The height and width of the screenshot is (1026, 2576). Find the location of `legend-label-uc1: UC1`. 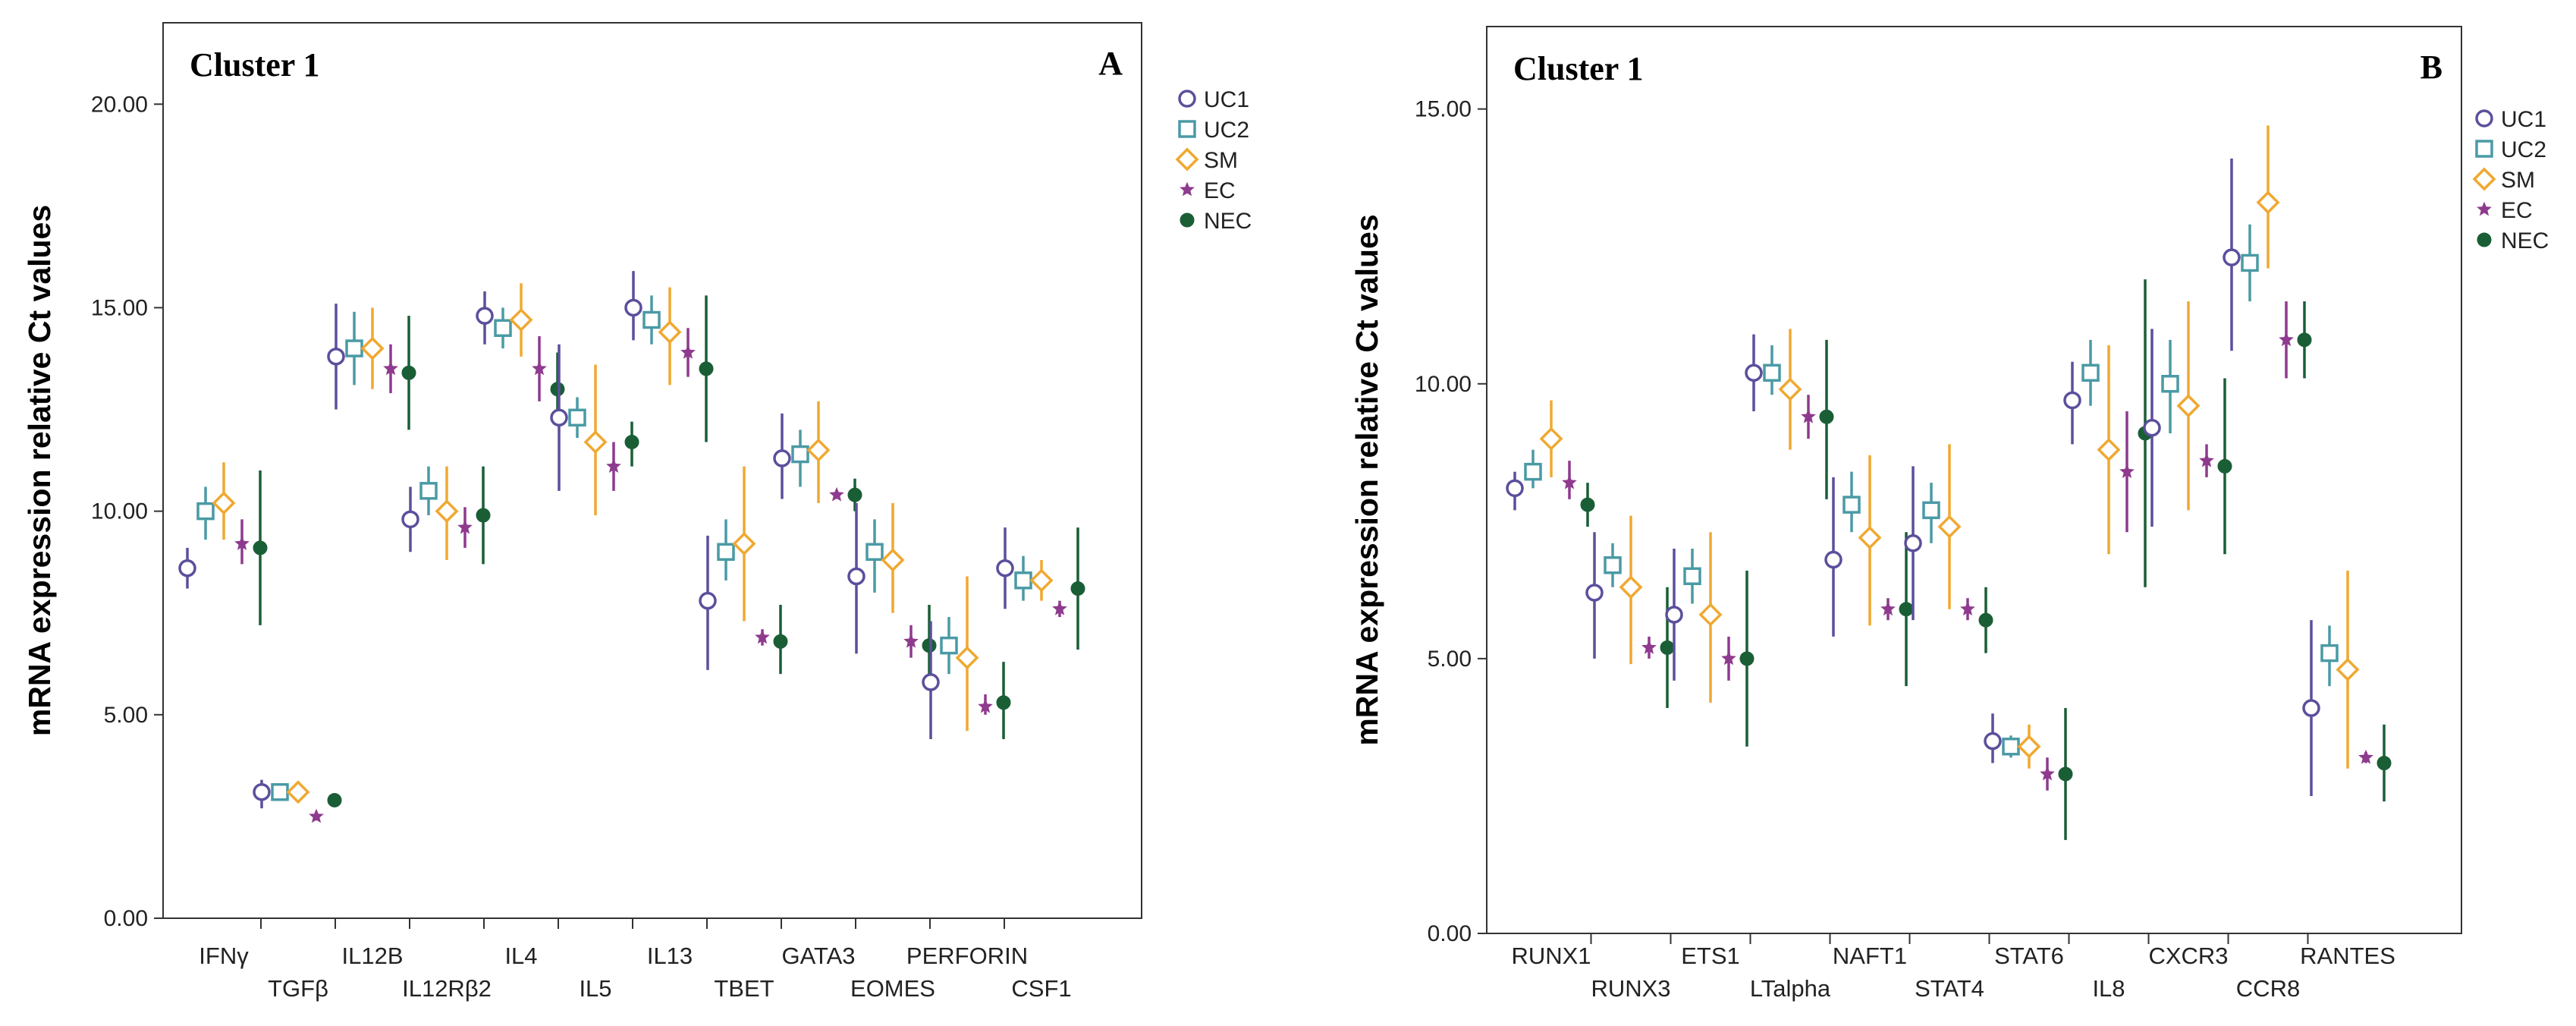

legend-label-uc1: UC1 is located at coordinates (2523, 119).